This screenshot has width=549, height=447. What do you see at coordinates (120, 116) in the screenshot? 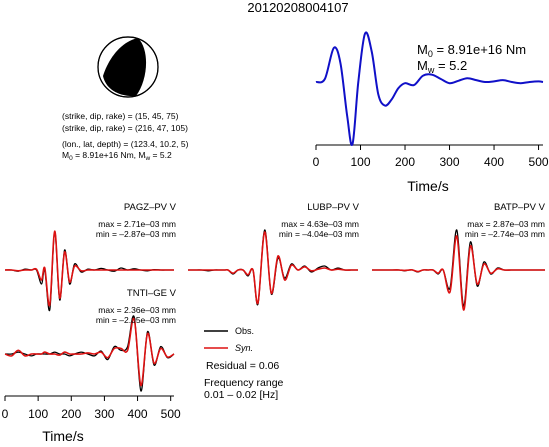
I see `plane1-text: (strike, dip, rake) = (15, 45, 75)` at bounding box center [120, 116].